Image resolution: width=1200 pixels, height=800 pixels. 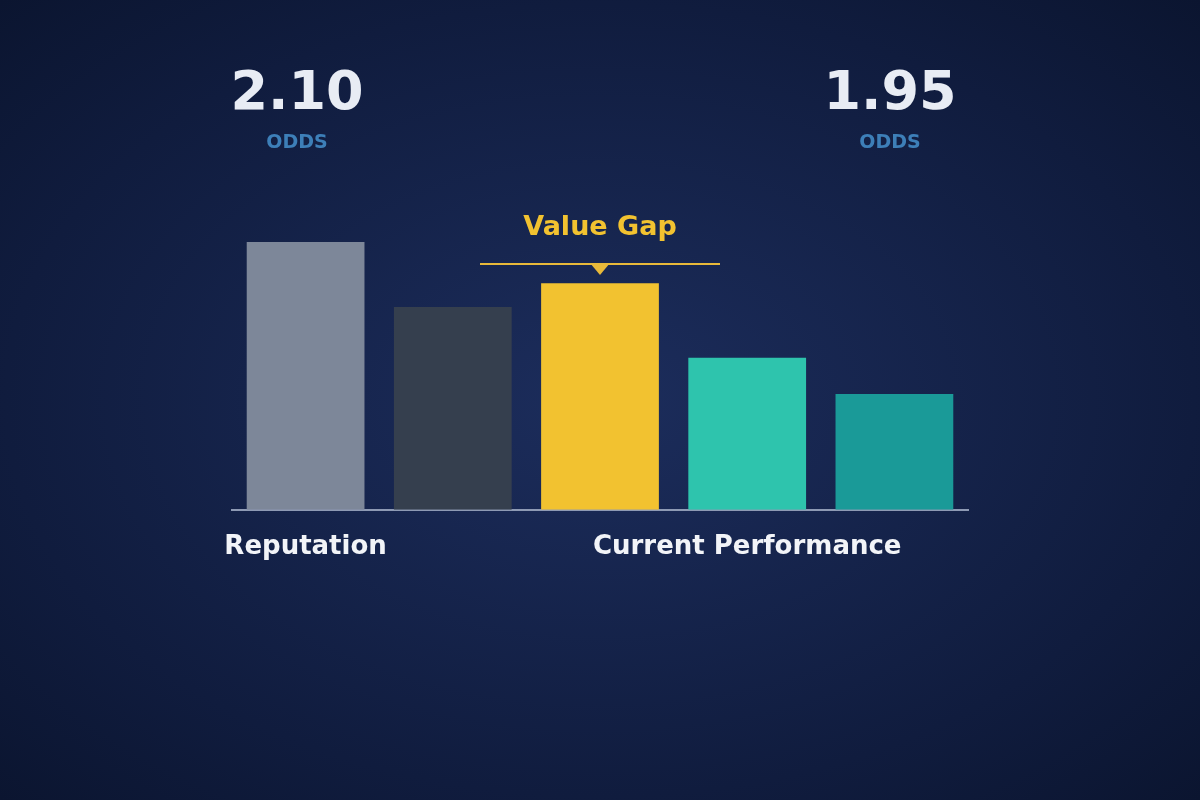 What do you see at coordinates (890, 91) in the screenshot?
I see `text: 1.95` at bounding box center [890, 91].